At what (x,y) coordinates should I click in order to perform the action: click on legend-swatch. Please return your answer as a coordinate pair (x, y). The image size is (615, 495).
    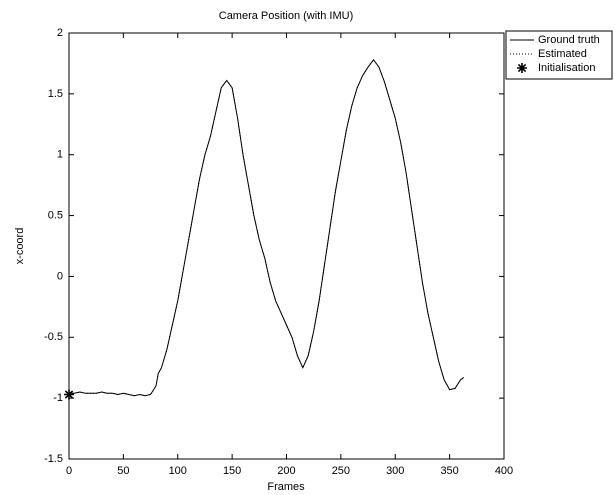
    Looking at the image, I should click on (522, 68).